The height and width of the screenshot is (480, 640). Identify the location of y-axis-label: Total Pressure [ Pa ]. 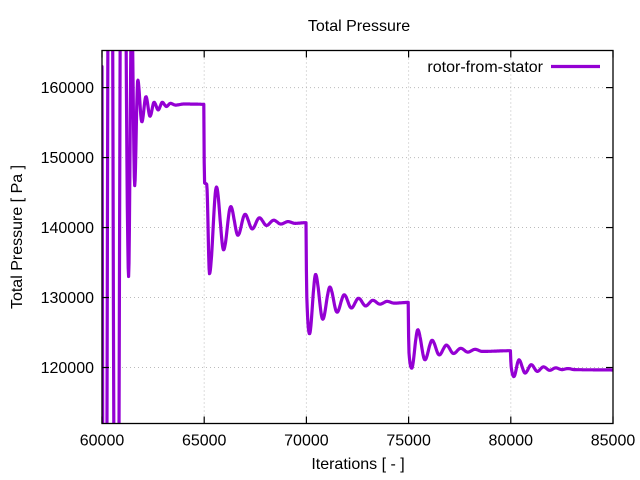
(17, 237).